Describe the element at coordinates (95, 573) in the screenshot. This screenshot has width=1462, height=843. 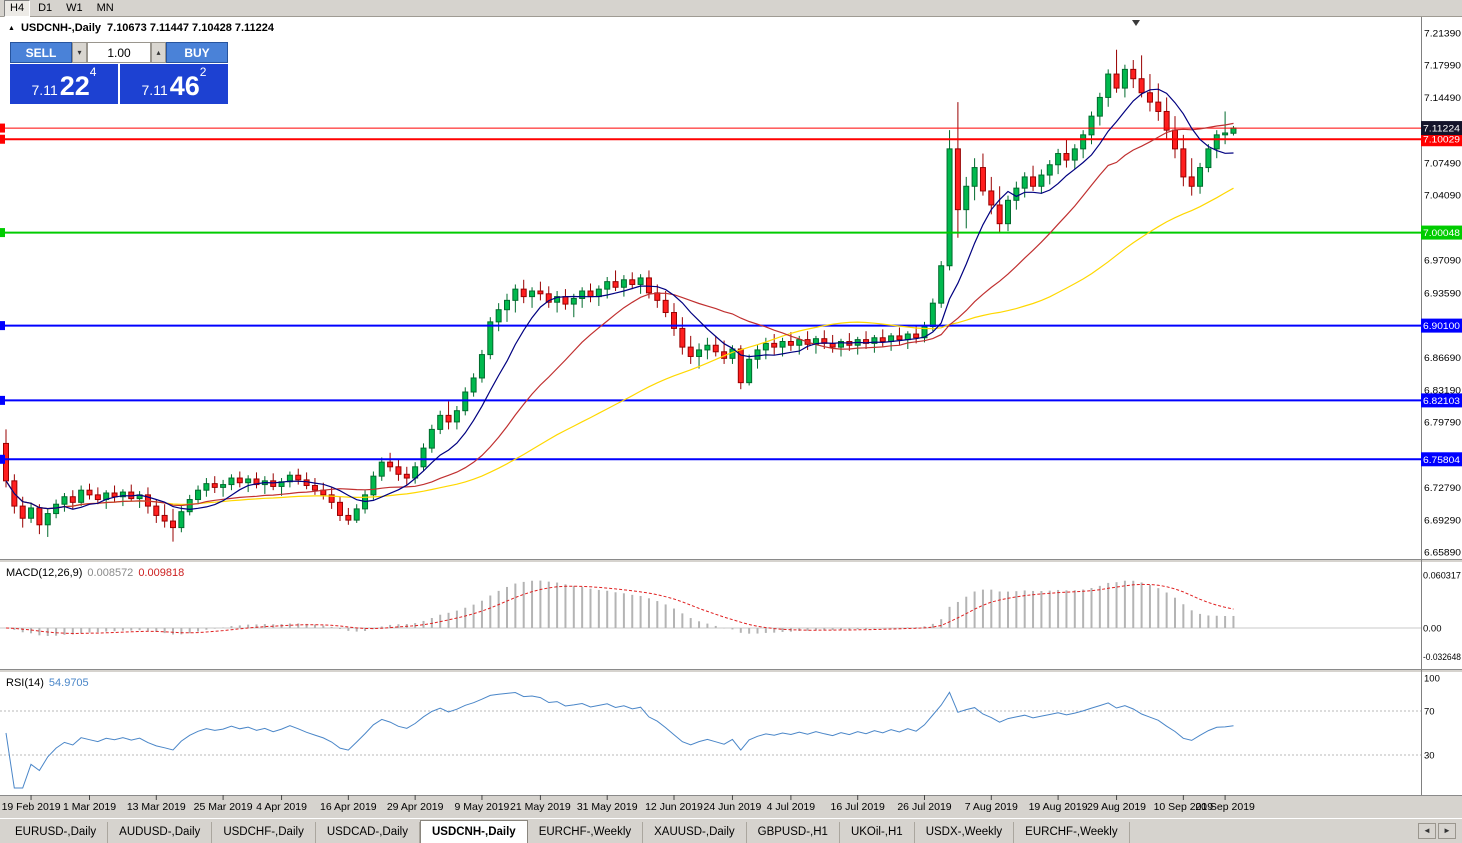
I see `macd-indicator-label: MACD(12,26,9) 0.008572 0.009818` at that location.